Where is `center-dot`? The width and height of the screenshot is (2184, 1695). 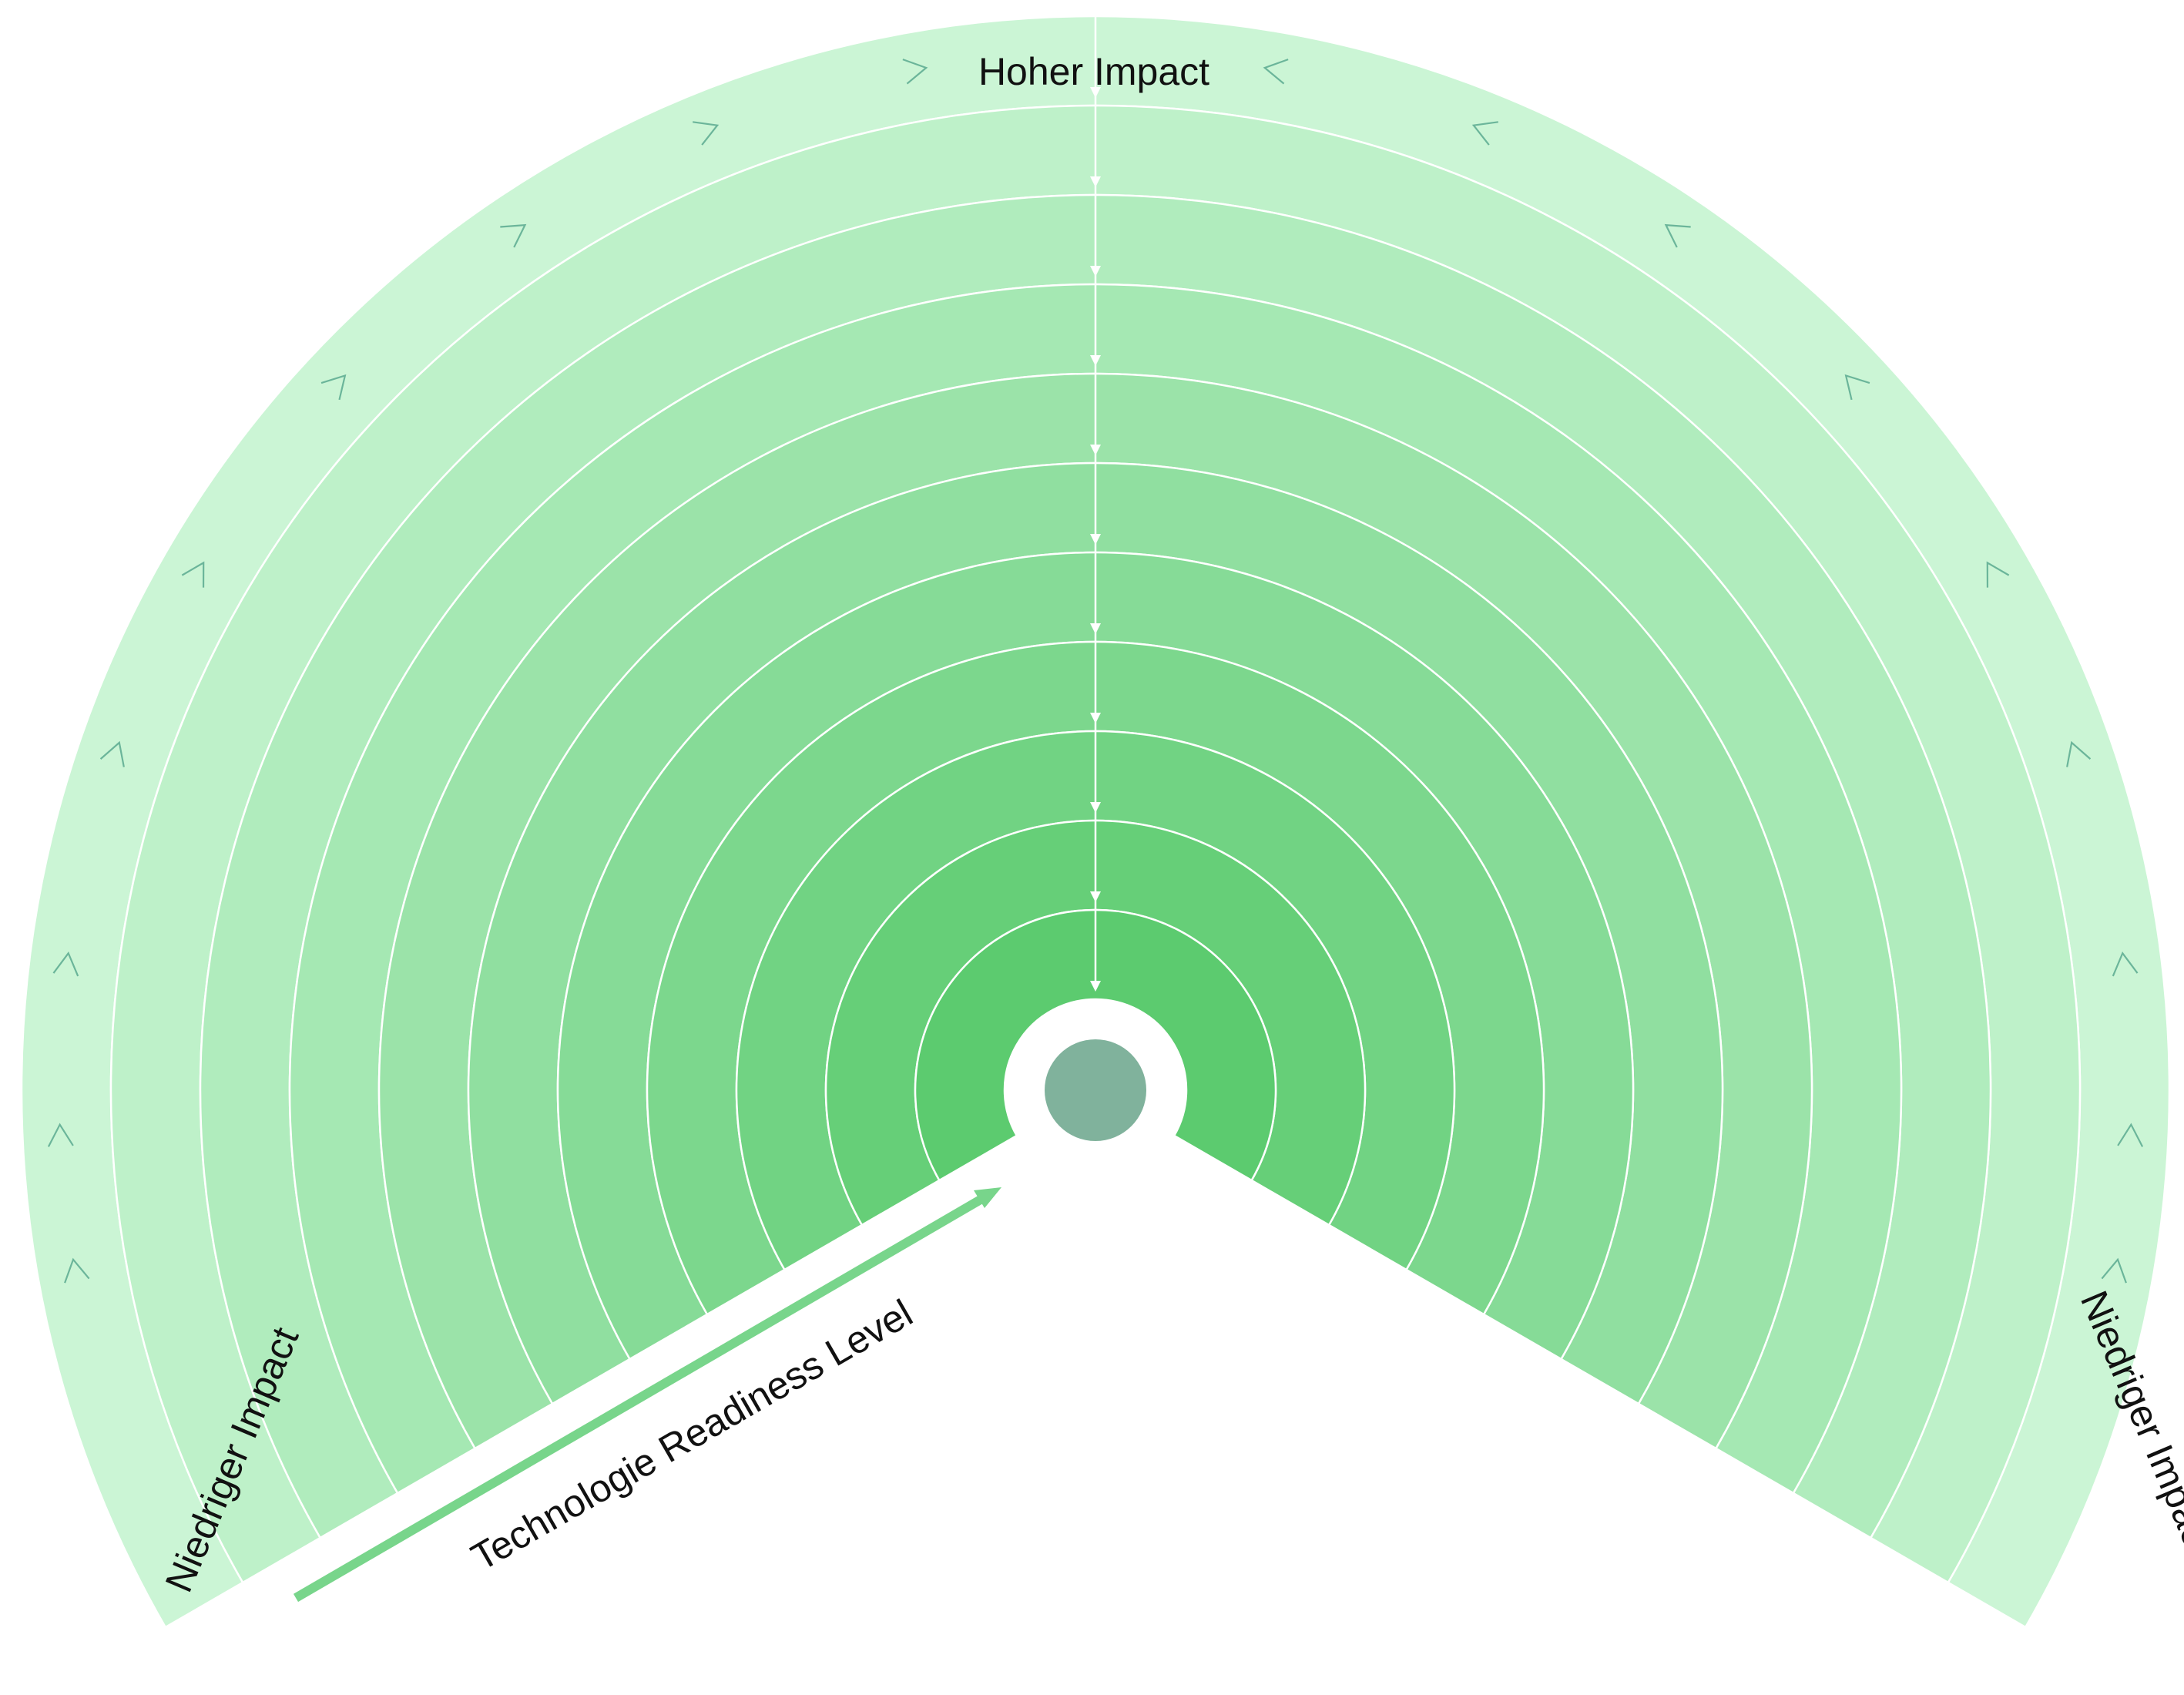 center-dot is located at coordinates (1095, 1090).